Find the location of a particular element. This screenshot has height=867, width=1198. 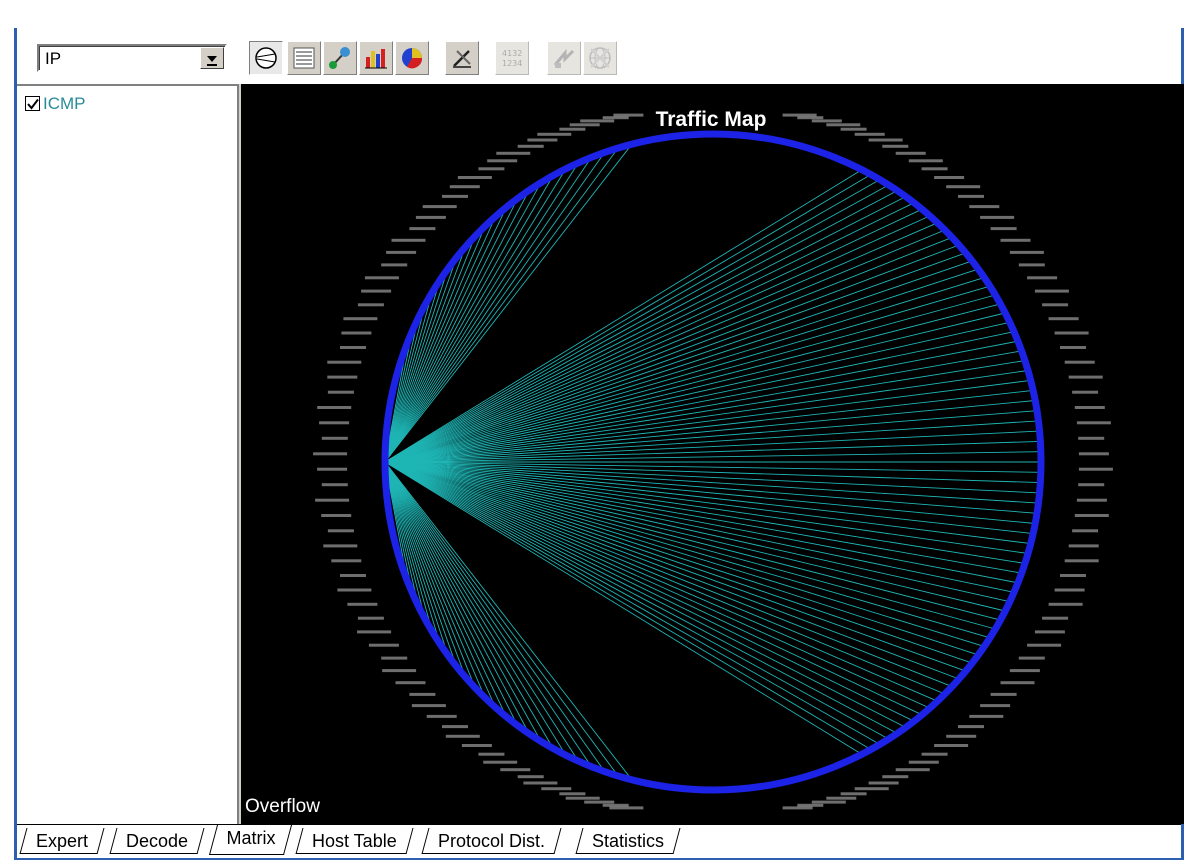

globe-button is located at coordinates (600, 58).